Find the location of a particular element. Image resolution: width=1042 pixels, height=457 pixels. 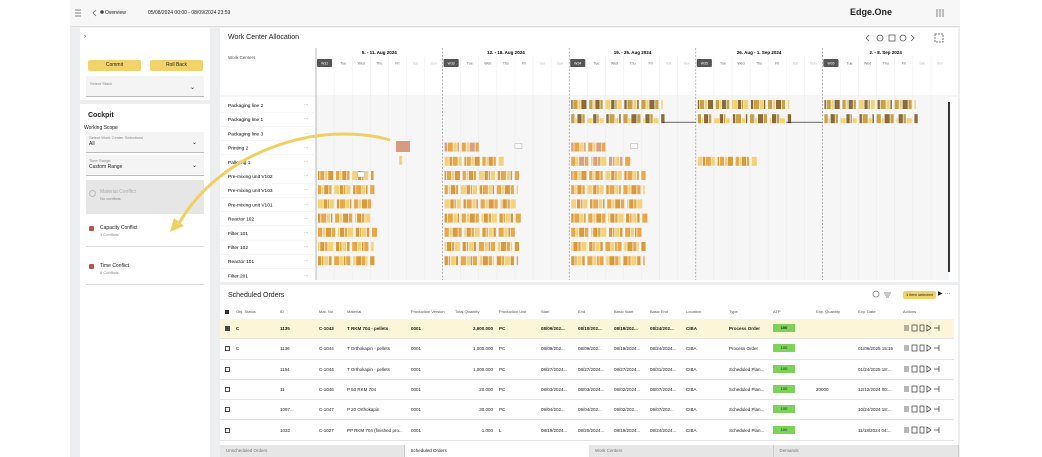

column-header: End is located at coordinates (582, 311).